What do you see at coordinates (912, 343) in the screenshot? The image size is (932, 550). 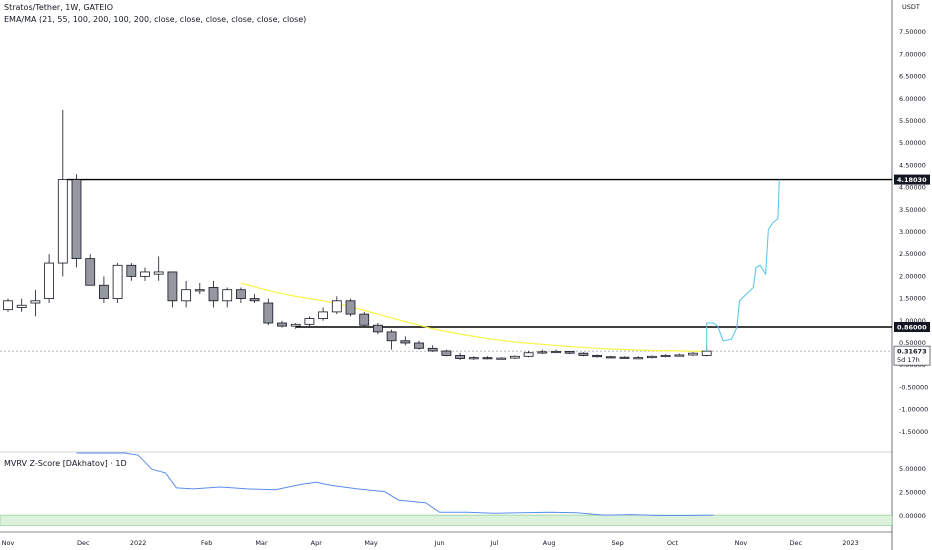 I see `price-axis-tick: 0.50000` at bounding box center [912, 343].